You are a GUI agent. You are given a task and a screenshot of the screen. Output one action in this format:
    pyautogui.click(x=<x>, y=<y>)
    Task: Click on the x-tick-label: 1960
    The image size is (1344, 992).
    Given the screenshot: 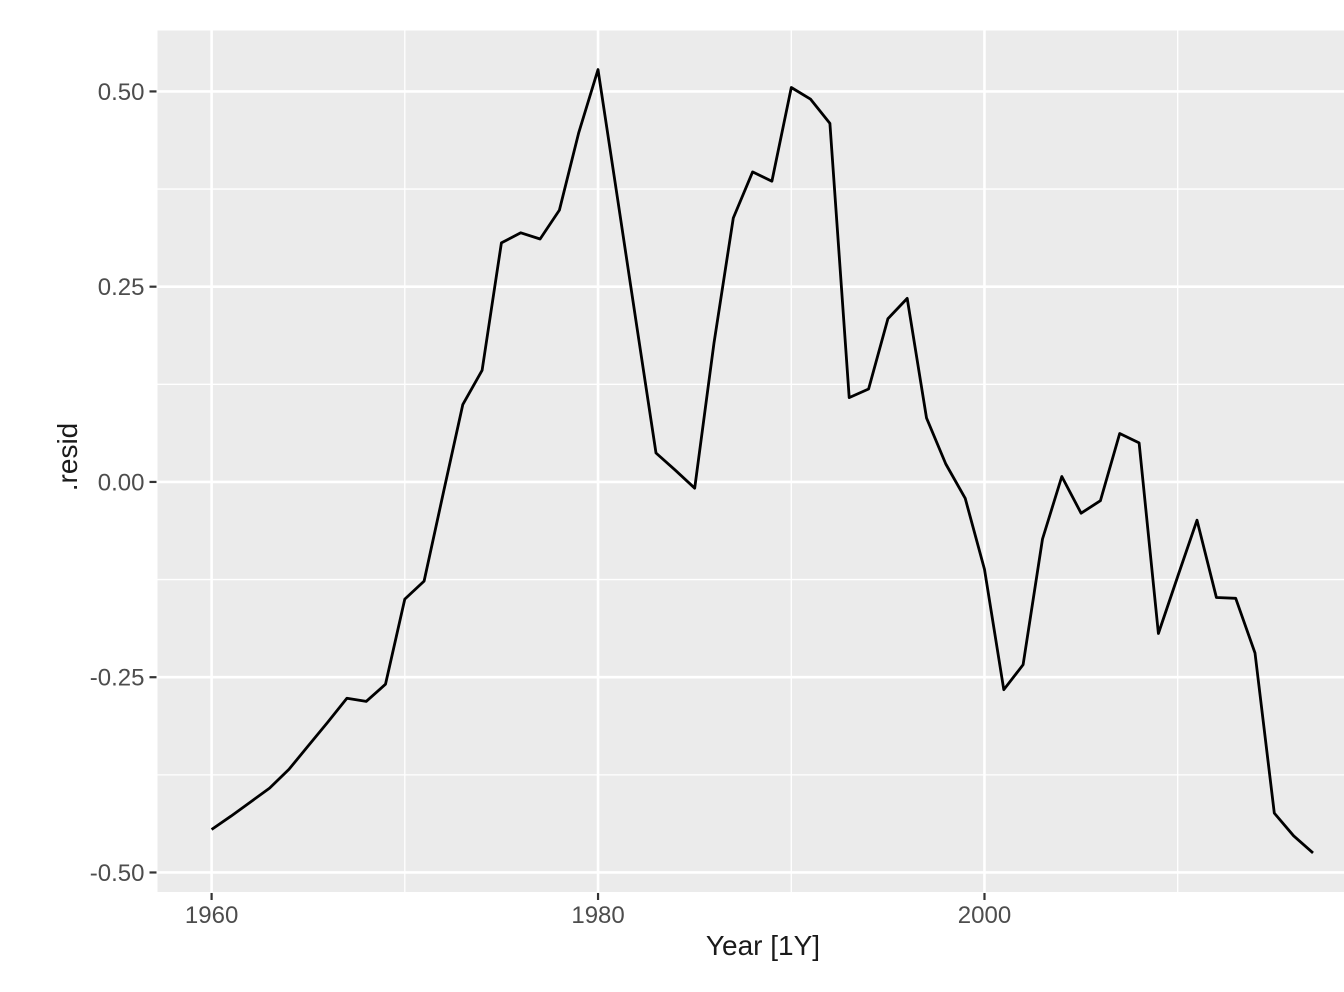 What is the action you would take?
    pyautogui.click(x=211, y=915)
    